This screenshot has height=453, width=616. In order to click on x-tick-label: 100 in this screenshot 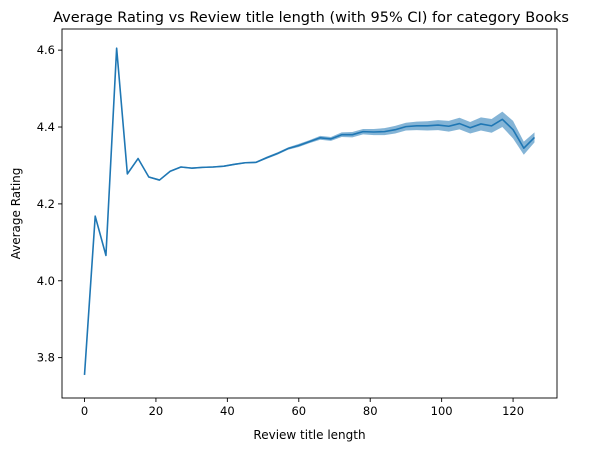, I will do `click(442, 411)`.